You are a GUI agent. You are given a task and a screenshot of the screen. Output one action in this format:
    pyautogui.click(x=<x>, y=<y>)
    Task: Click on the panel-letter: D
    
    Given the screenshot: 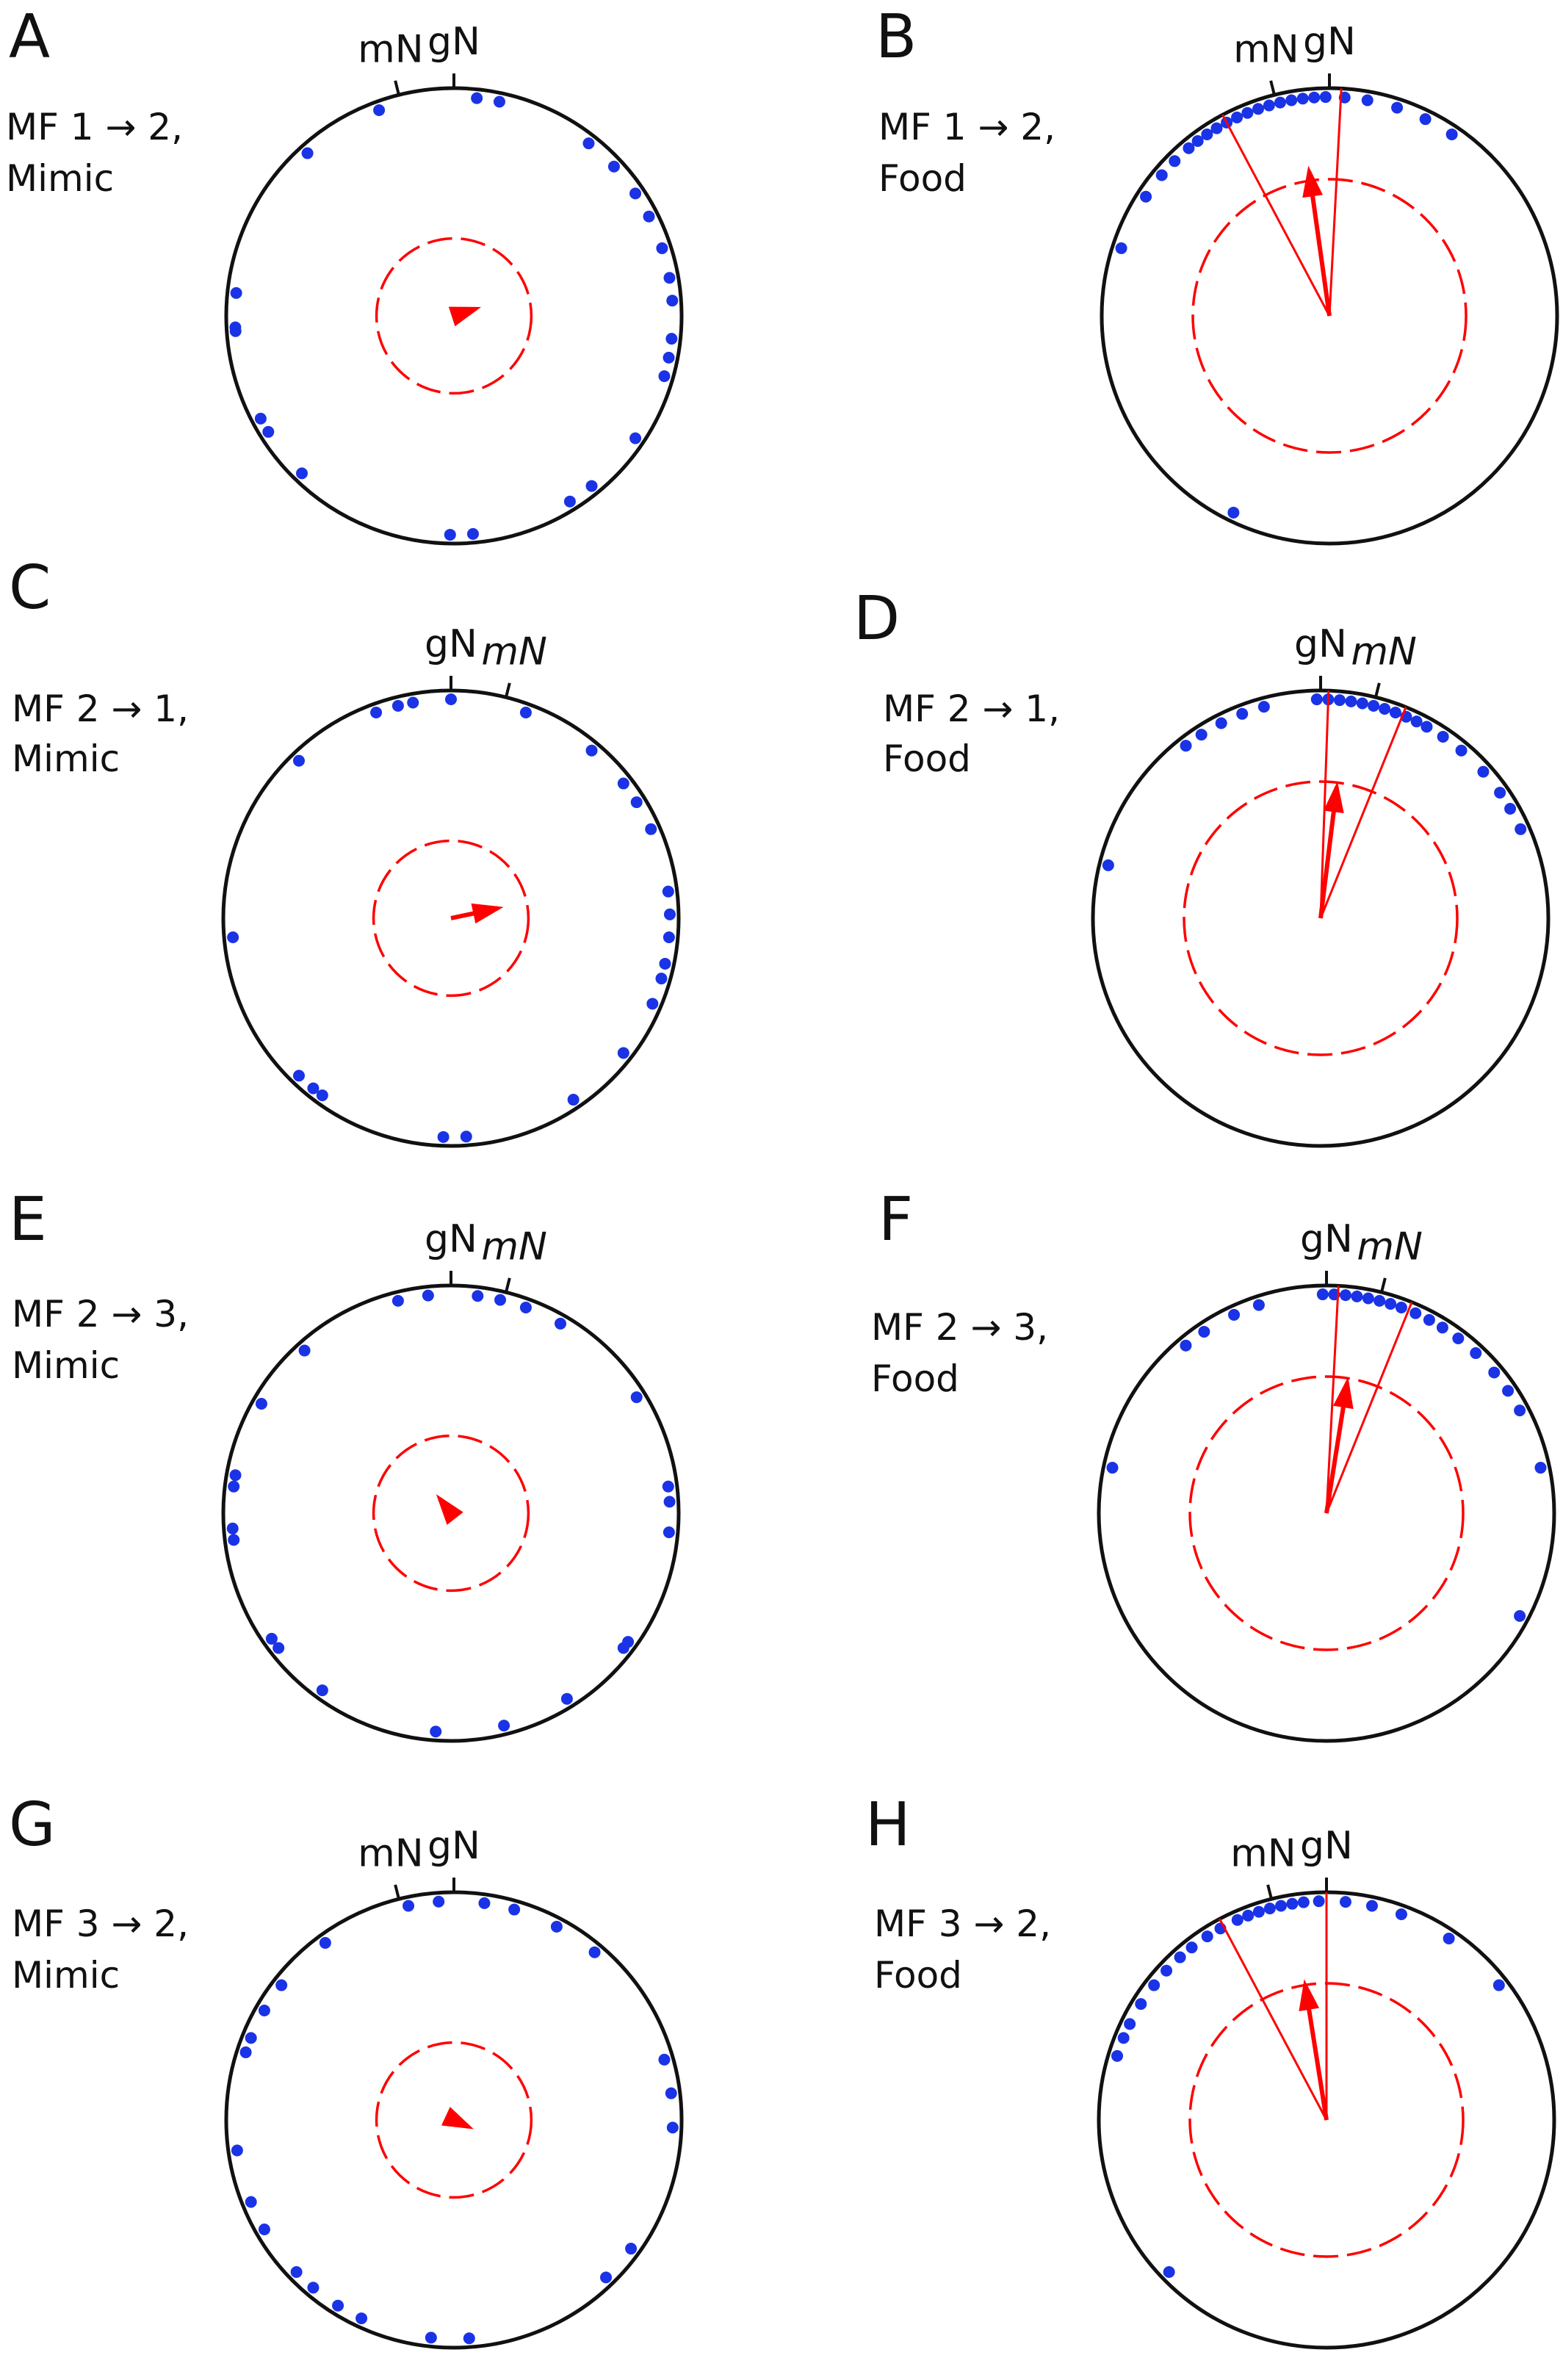 What is the action you would take?
    pyautogui.click(x=876, y=619)
    